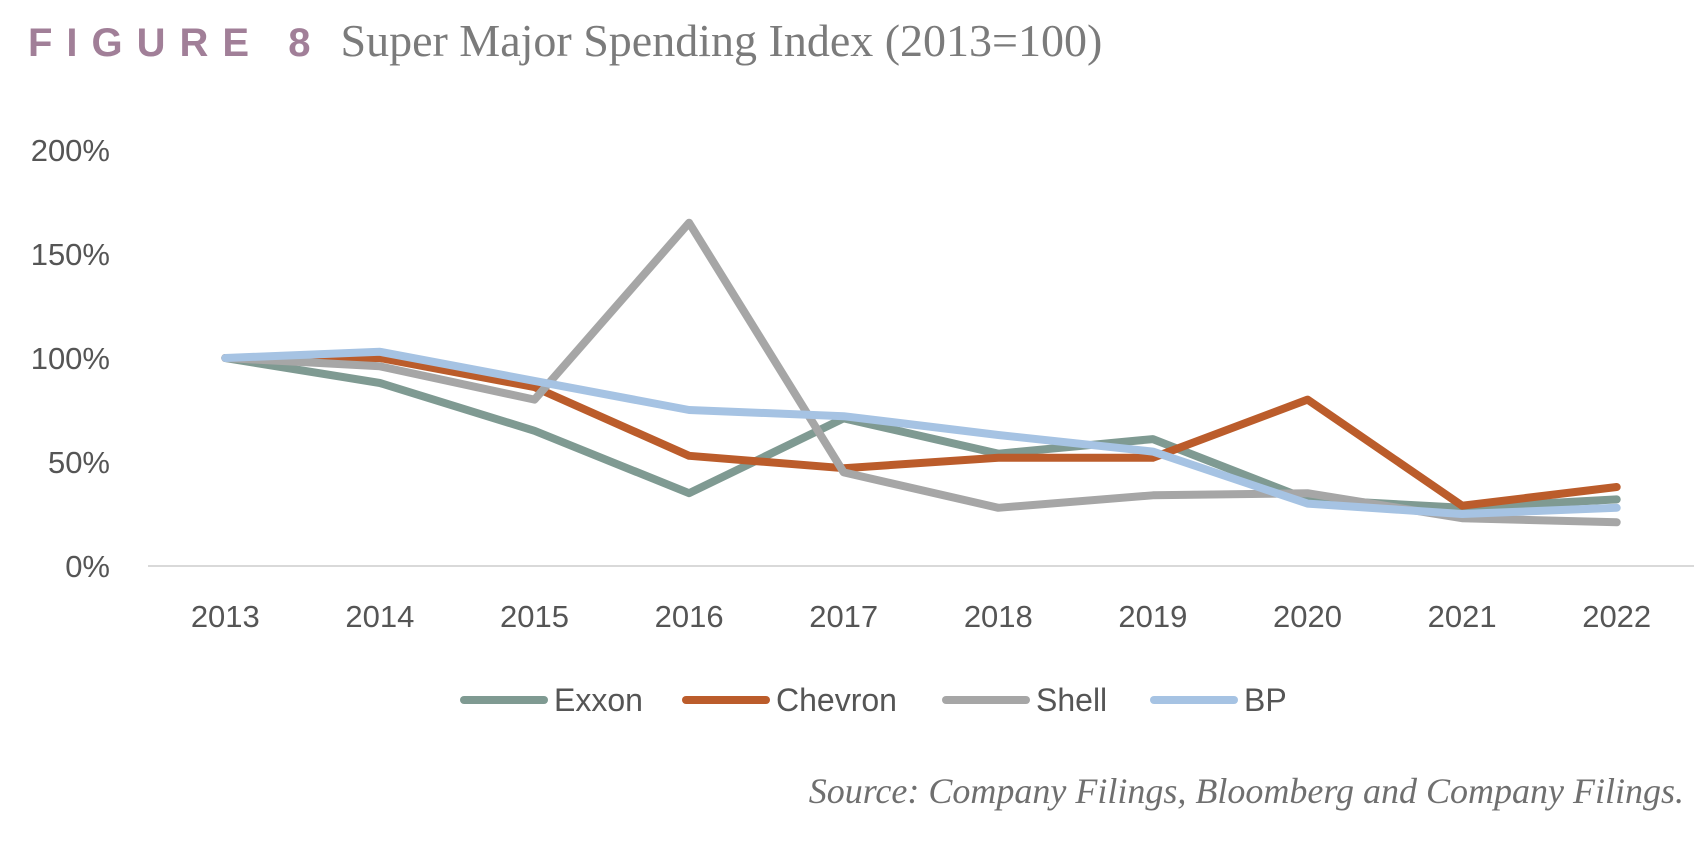  I want to click on x-tick-label: 2019, so click(1152, 616).